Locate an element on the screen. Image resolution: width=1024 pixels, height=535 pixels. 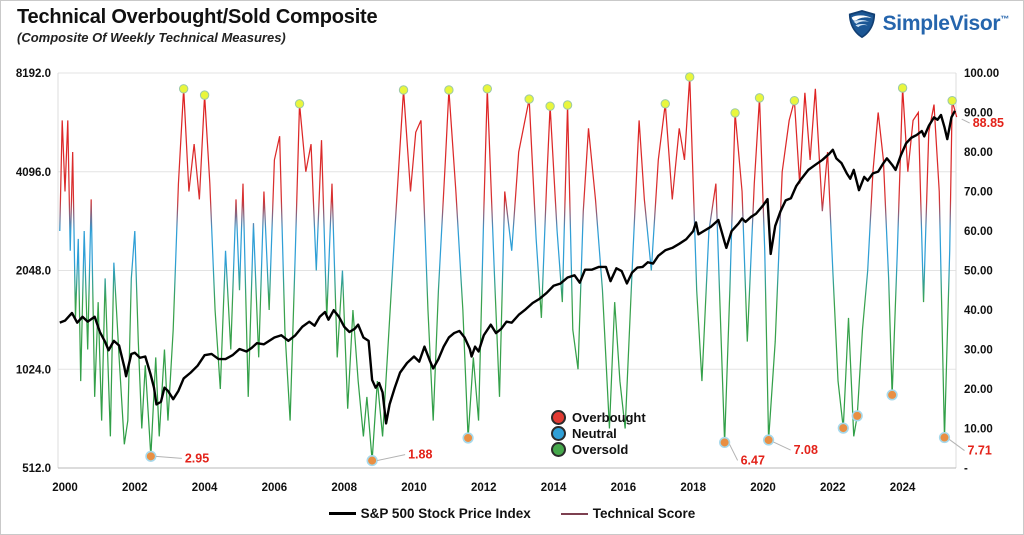
y-left-tick-label: 1024.0 is located at coordinates (33, 370).